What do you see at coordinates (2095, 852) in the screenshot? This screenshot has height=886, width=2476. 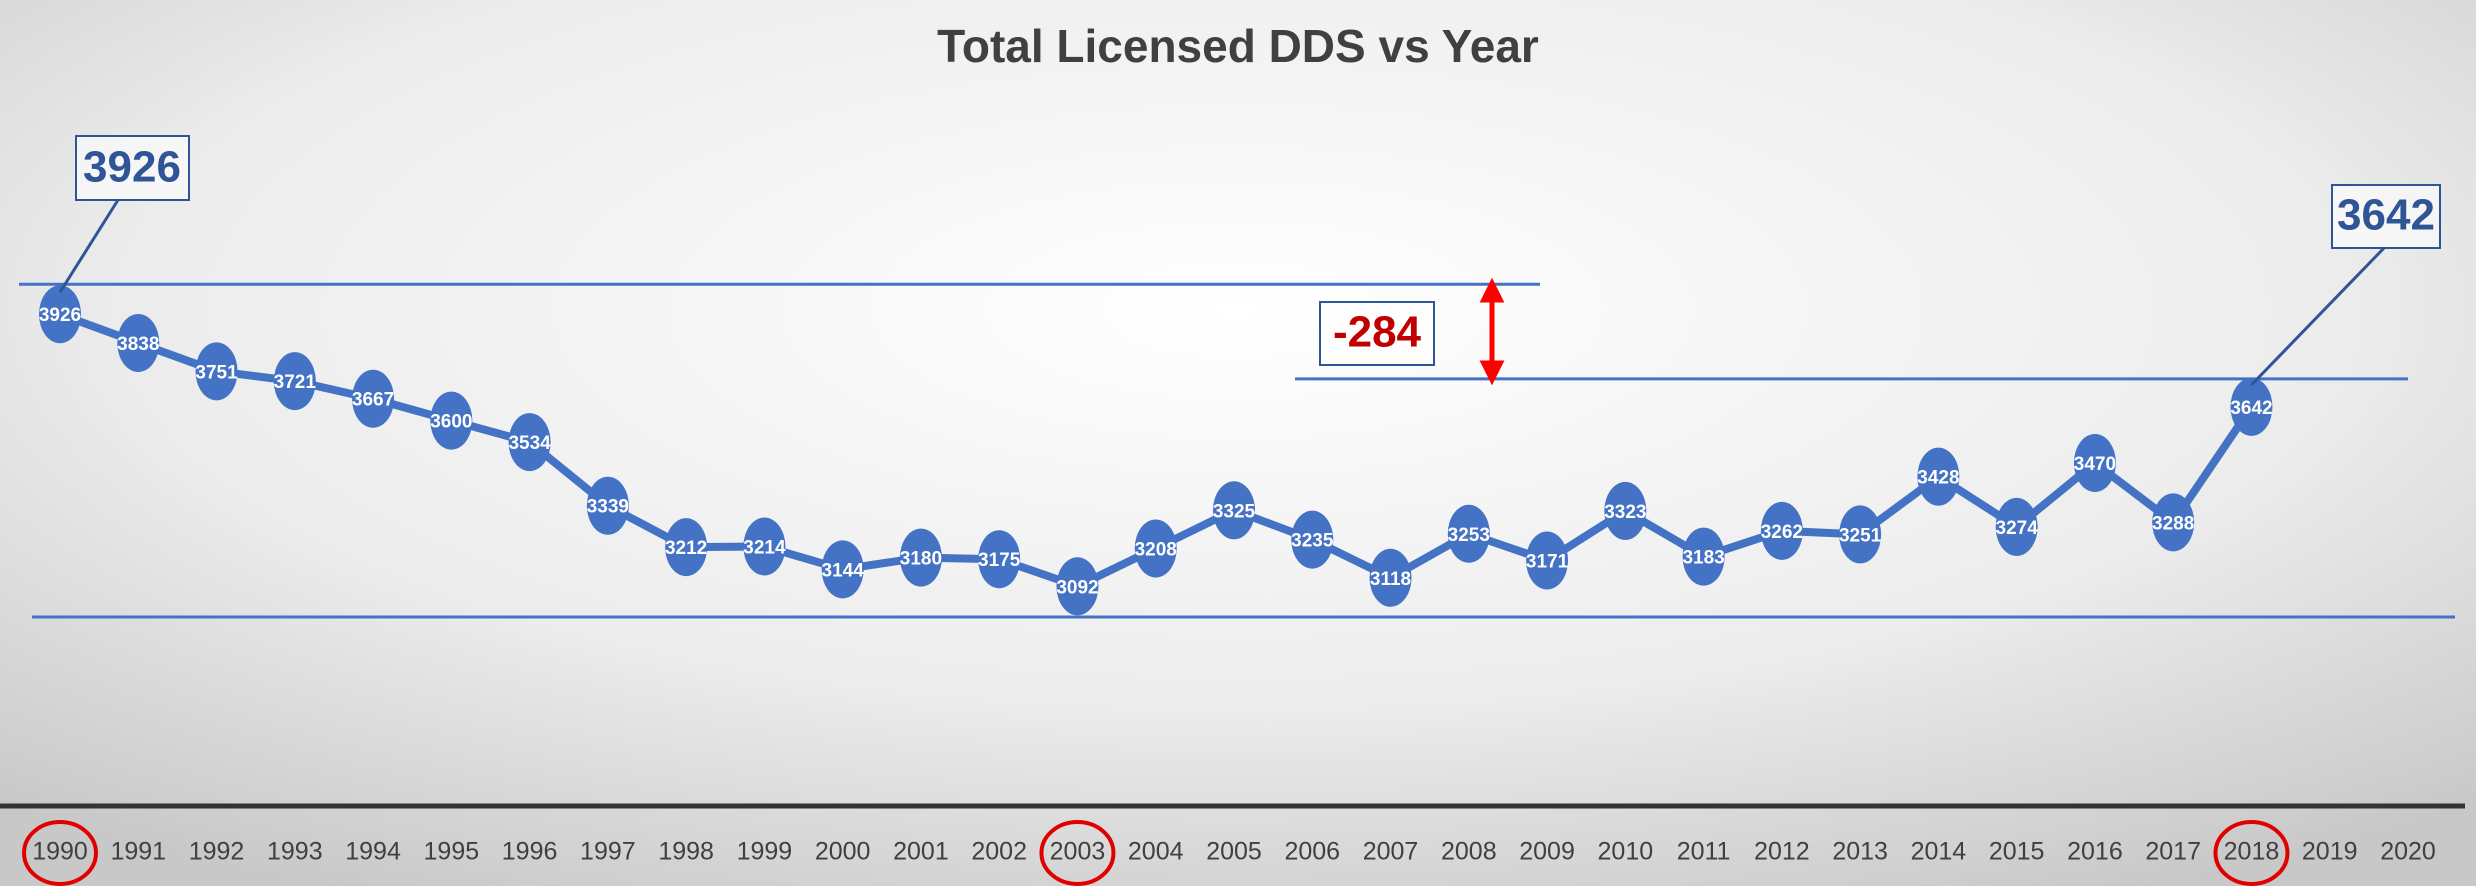 I see `x-tick-label: 2016` at bounding box center [2095, 852].